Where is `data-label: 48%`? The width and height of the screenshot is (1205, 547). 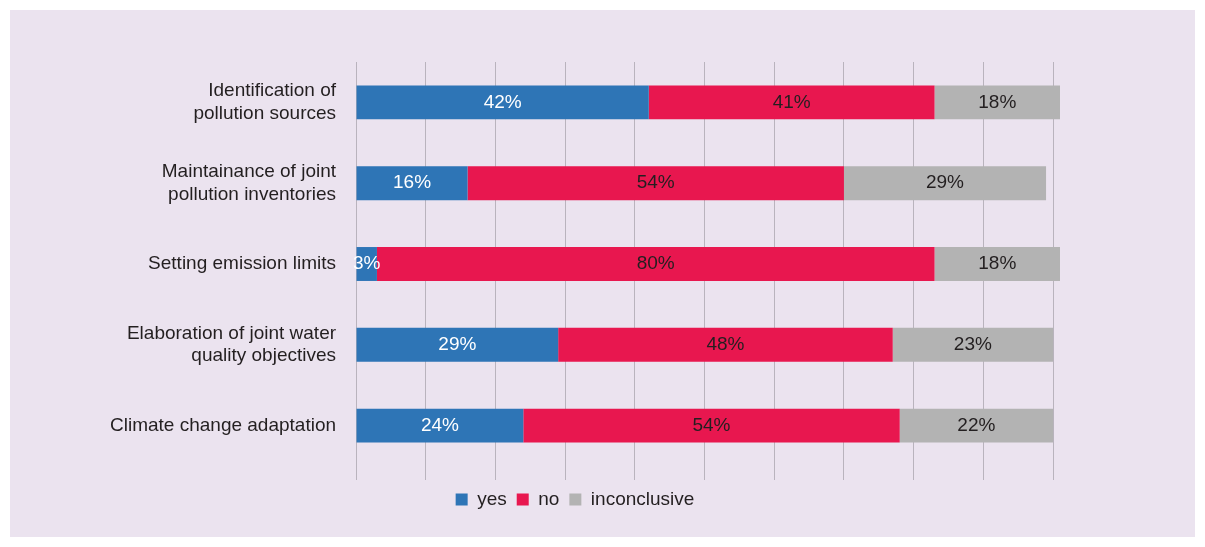 data-label: 48% is located at coordinates (725, 344).